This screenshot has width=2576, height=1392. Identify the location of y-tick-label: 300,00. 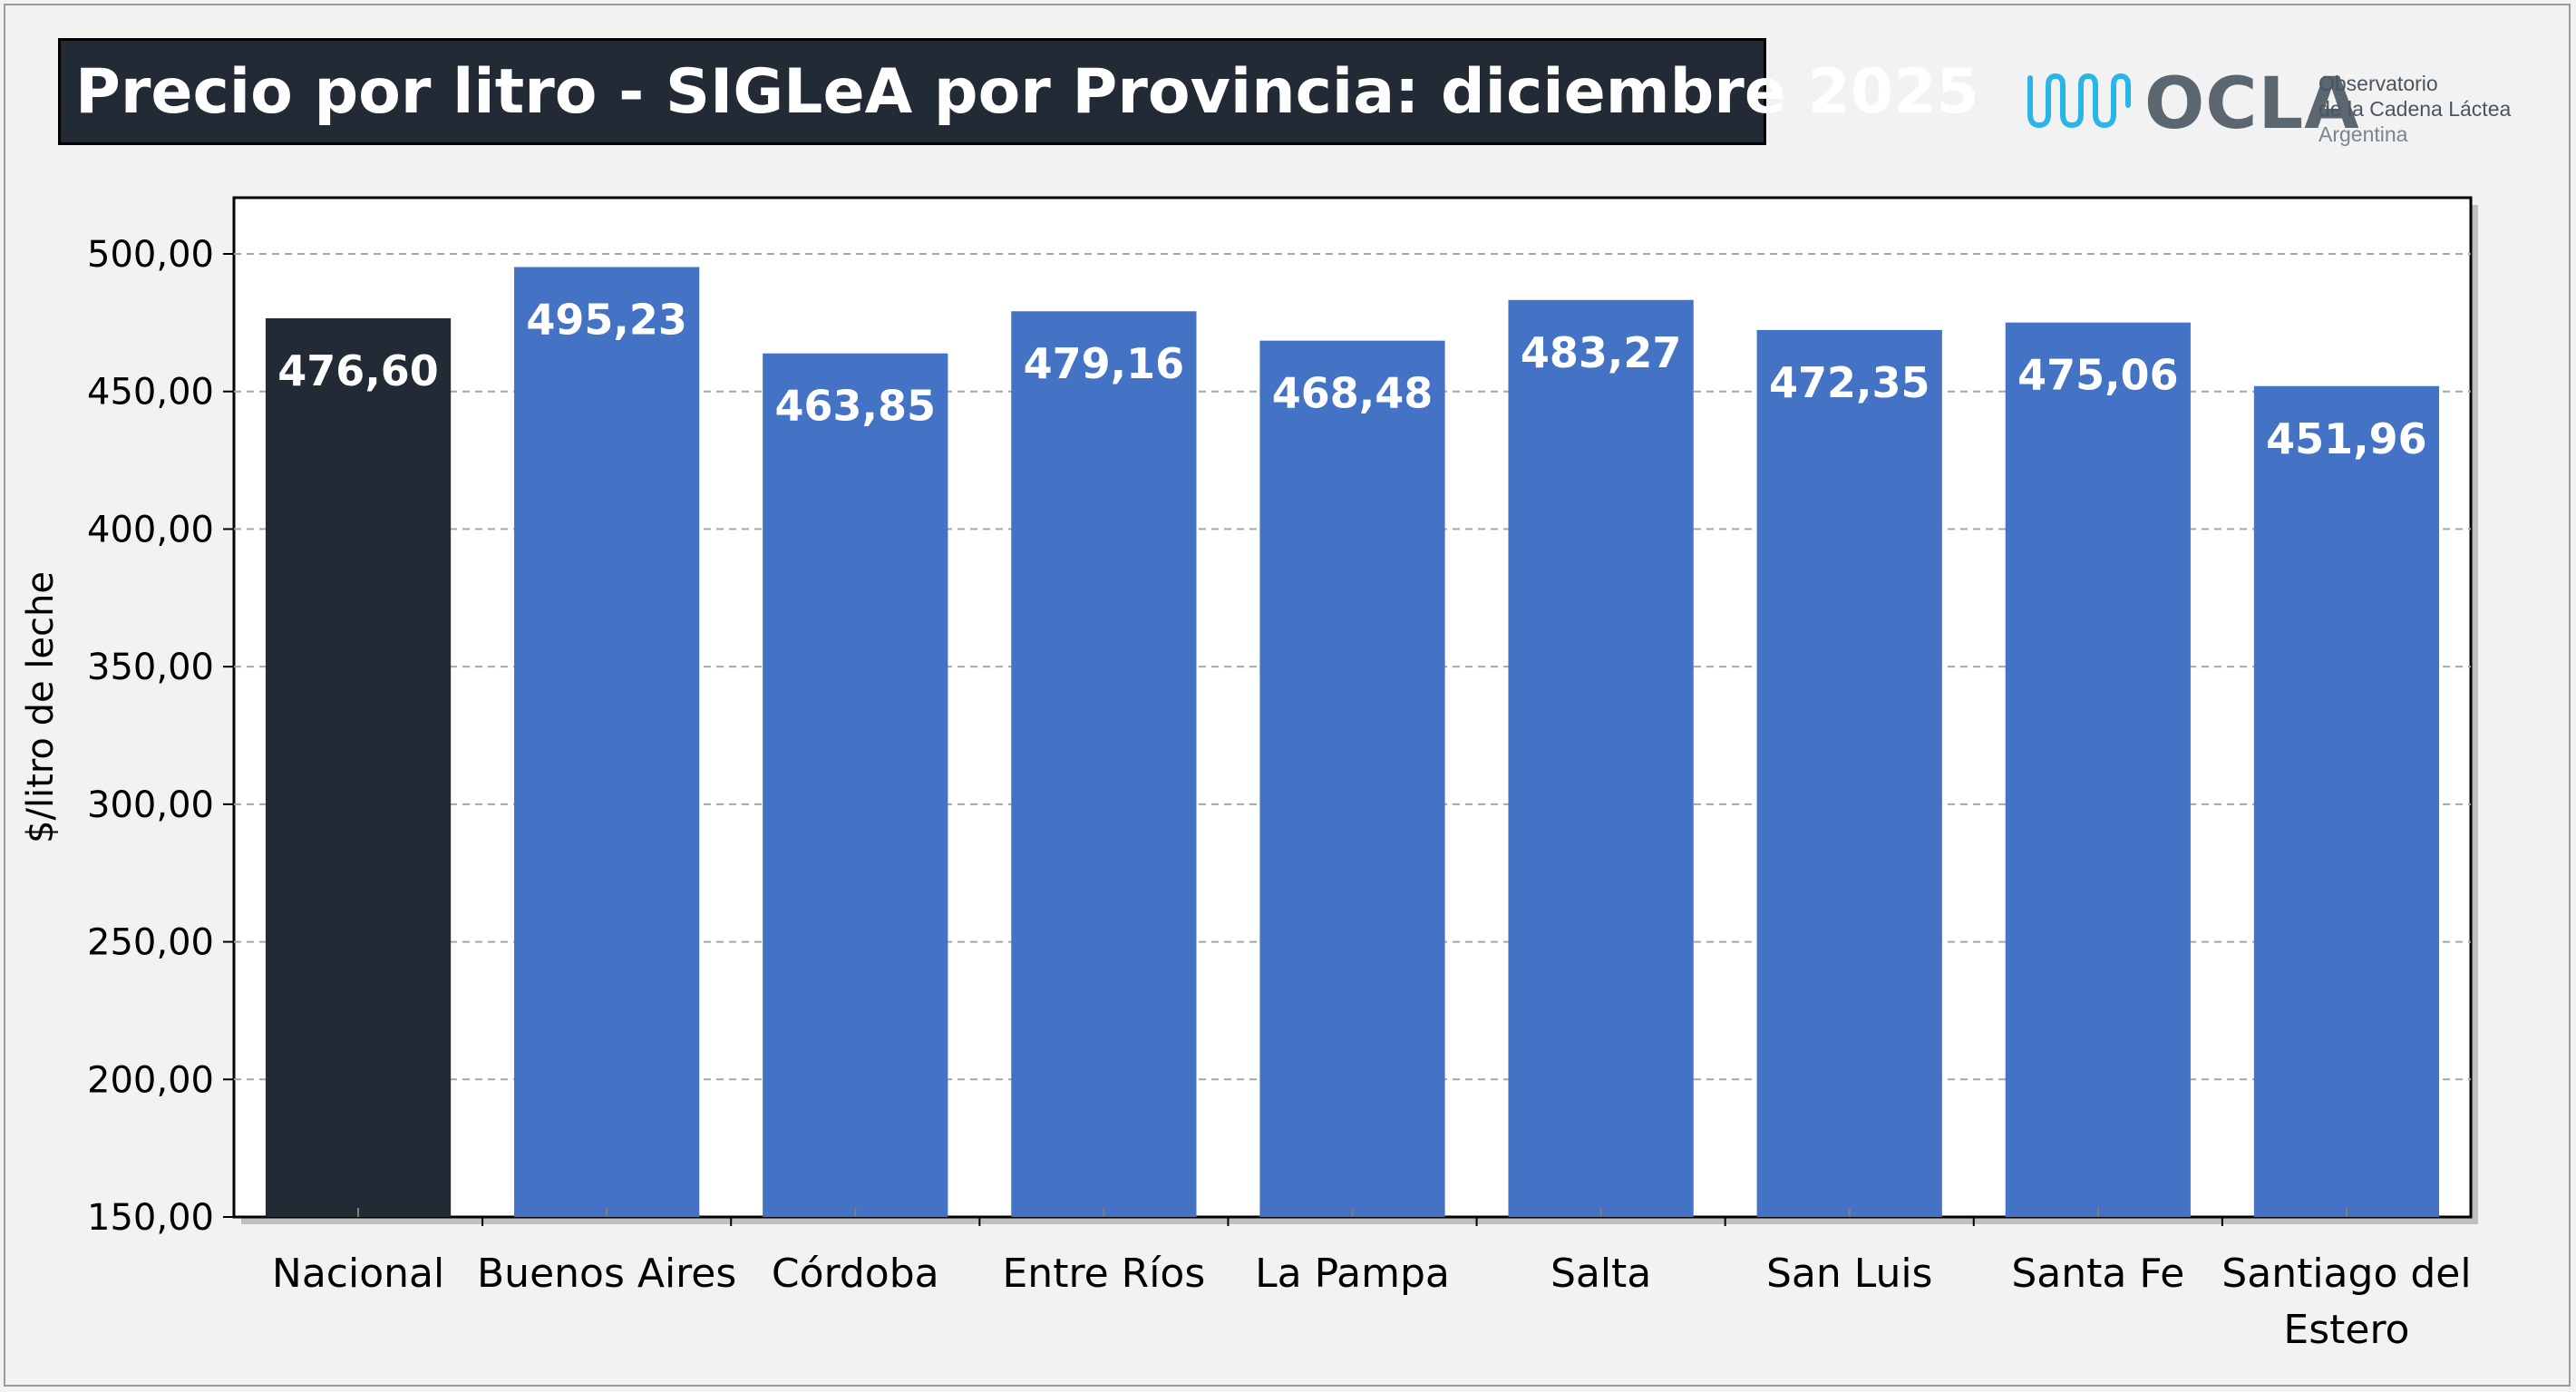
(150, 805).